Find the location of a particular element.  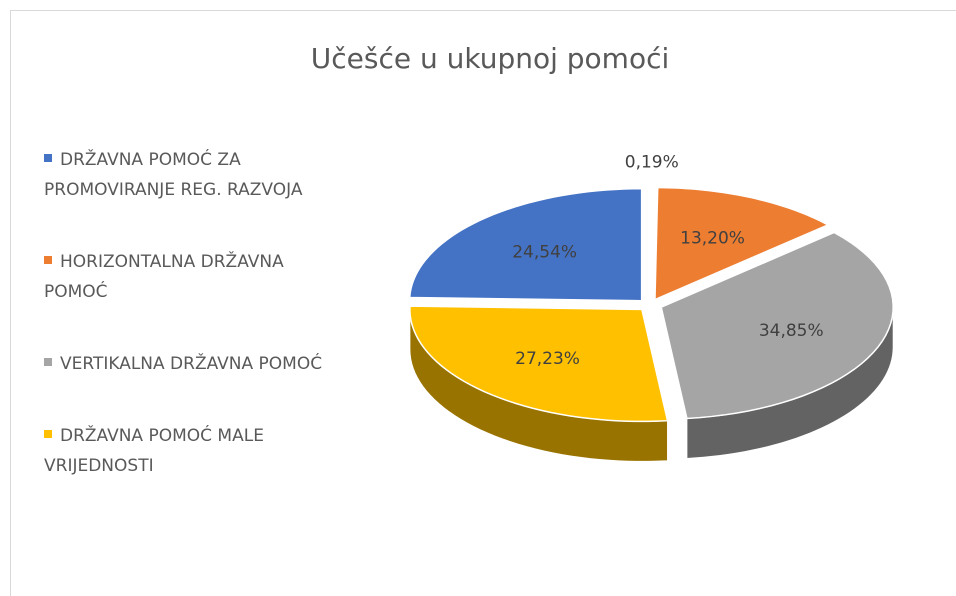

data-label: 24,54% is located at coordinates (544, 252).